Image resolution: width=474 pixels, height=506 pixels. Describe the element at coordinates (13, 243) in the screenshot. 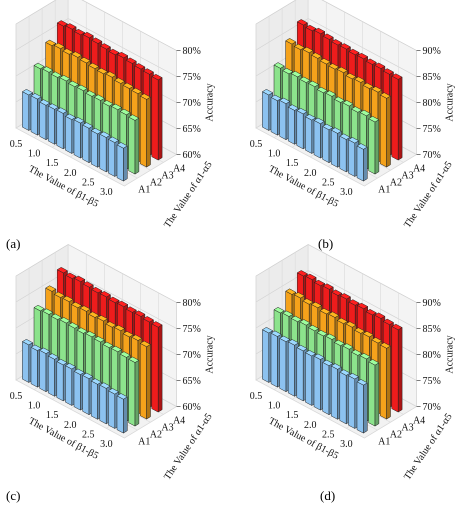

I see `panel-label-a: (a)` at that location.